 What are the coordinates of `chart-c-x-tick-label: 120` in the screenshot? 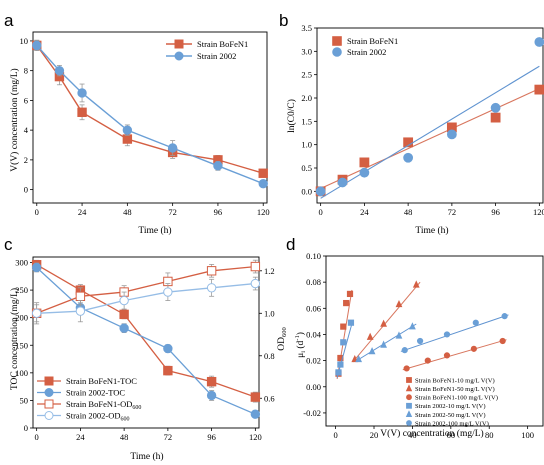 It's located at (255, 437).